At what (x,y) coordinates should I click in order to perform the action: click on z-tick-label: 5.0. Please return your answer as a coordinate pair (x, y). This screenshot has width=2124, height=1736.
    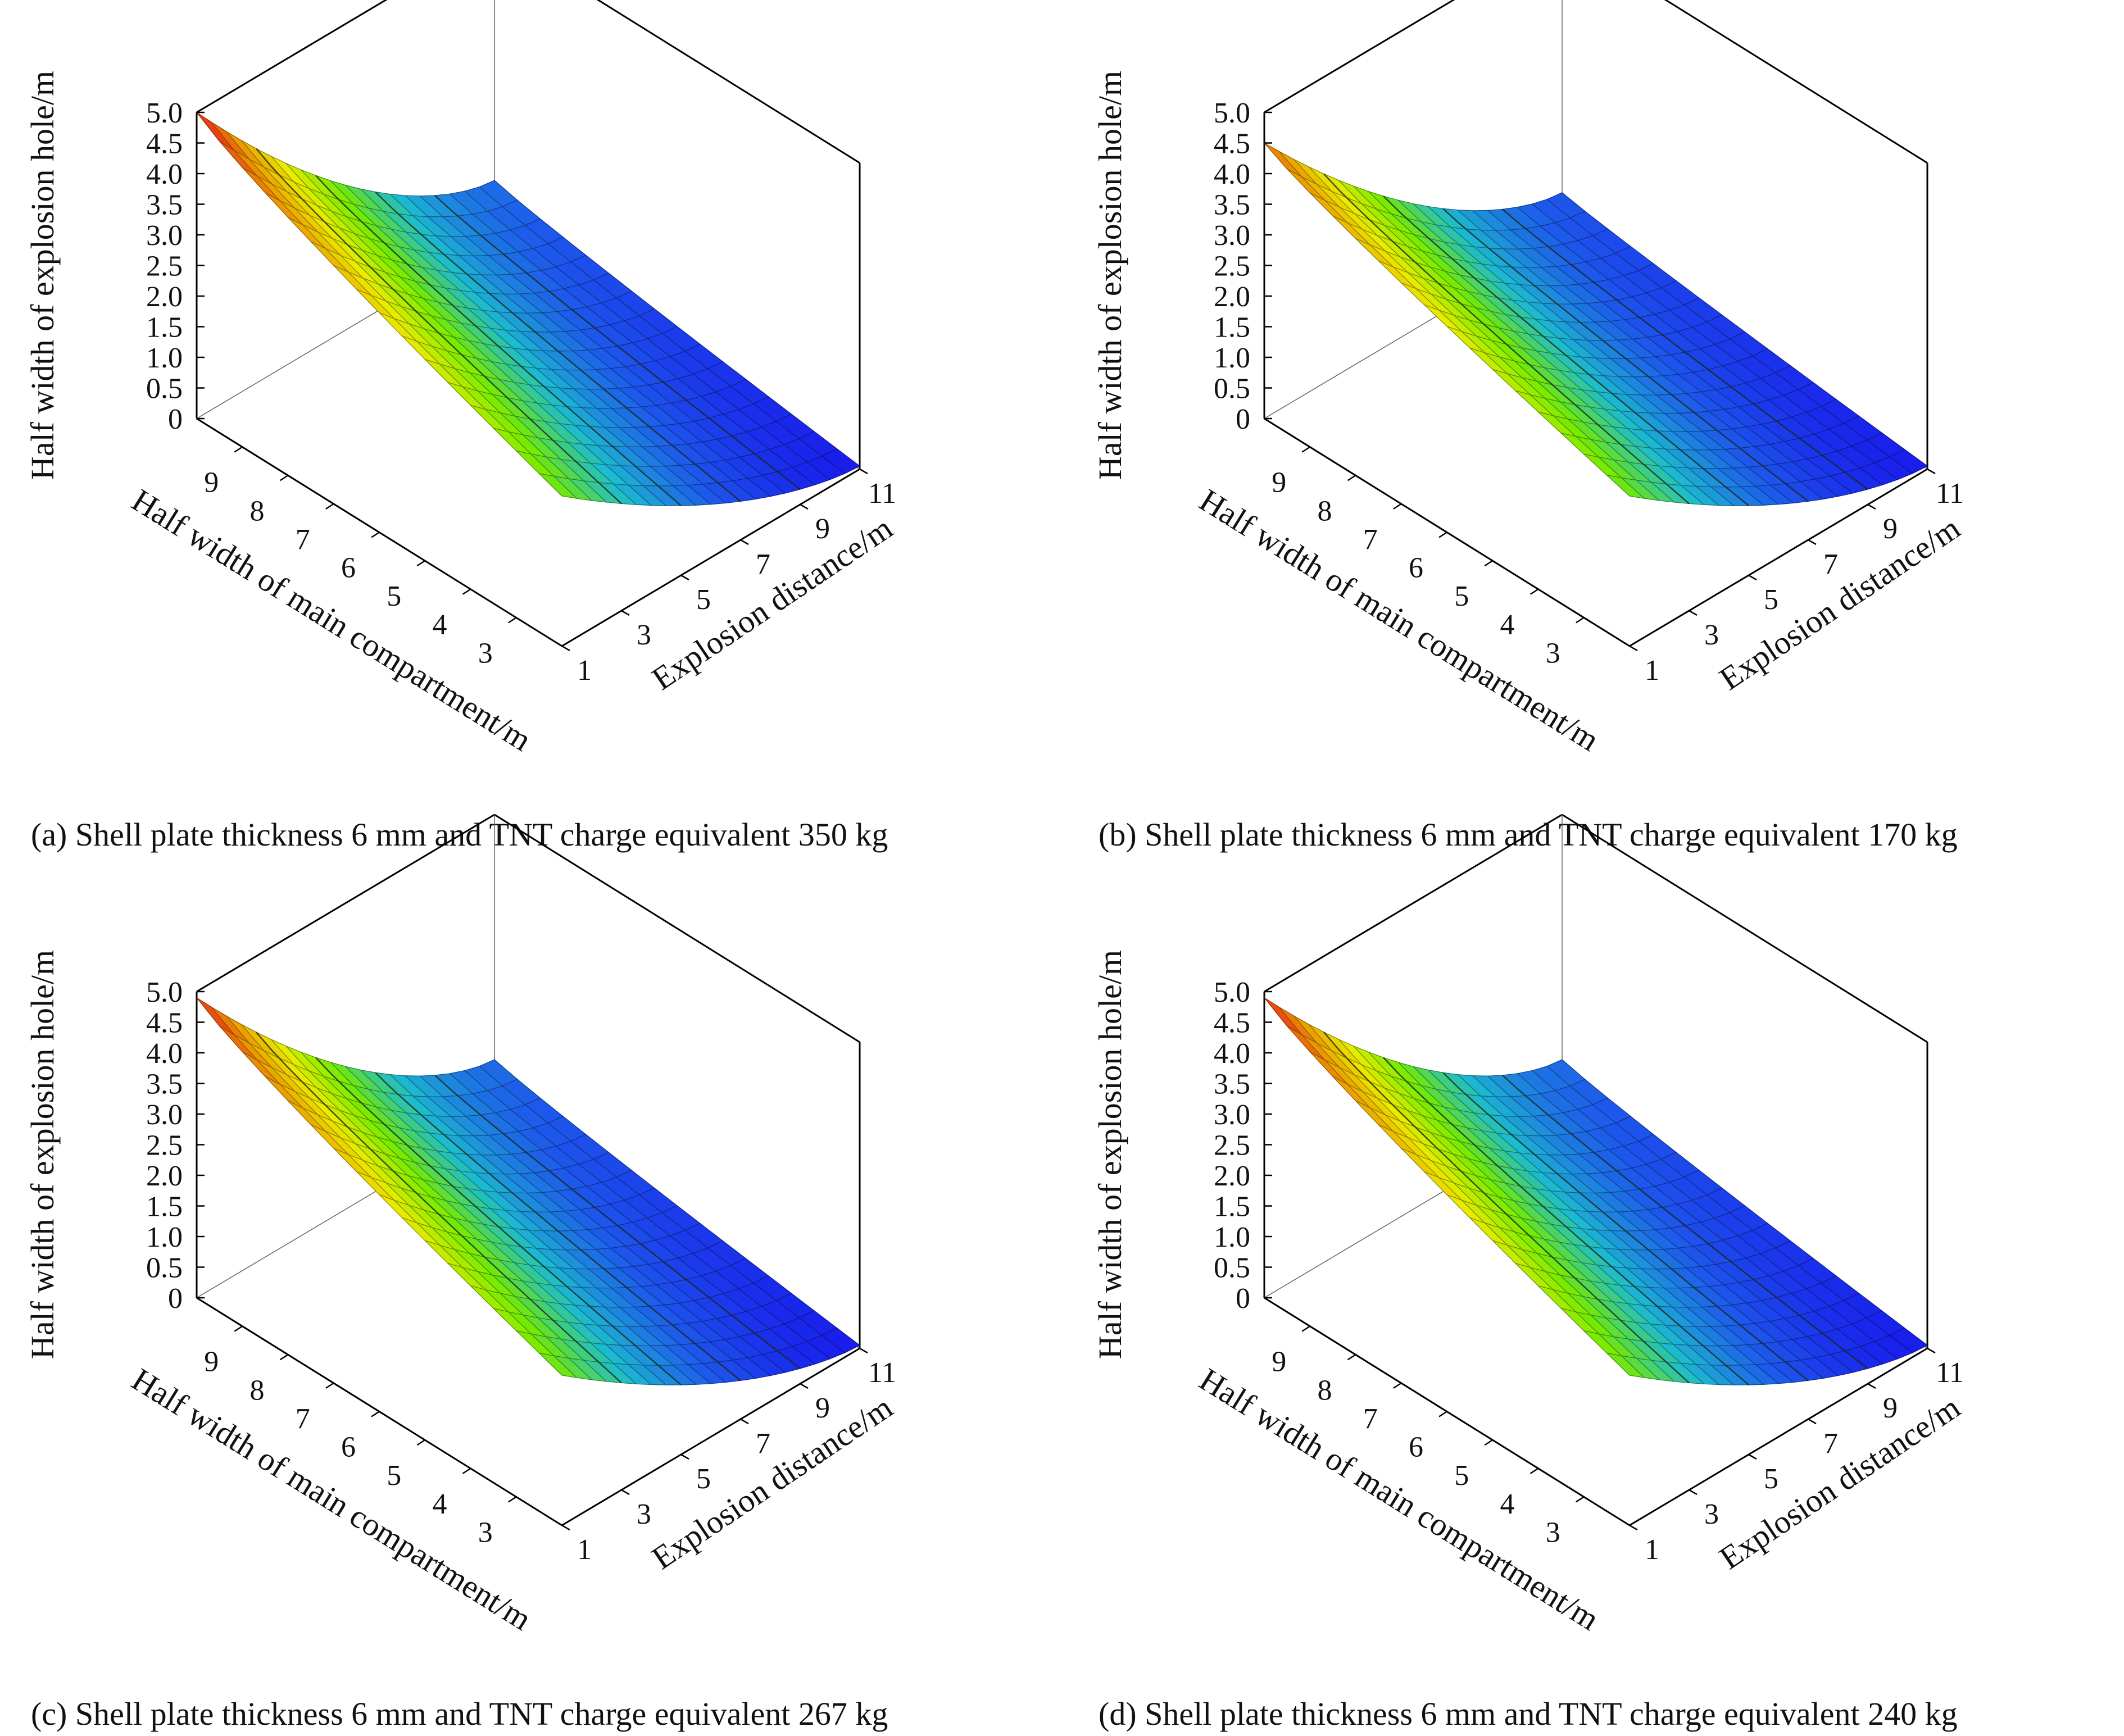
    Looking at the image, I should click on (1232, 113).